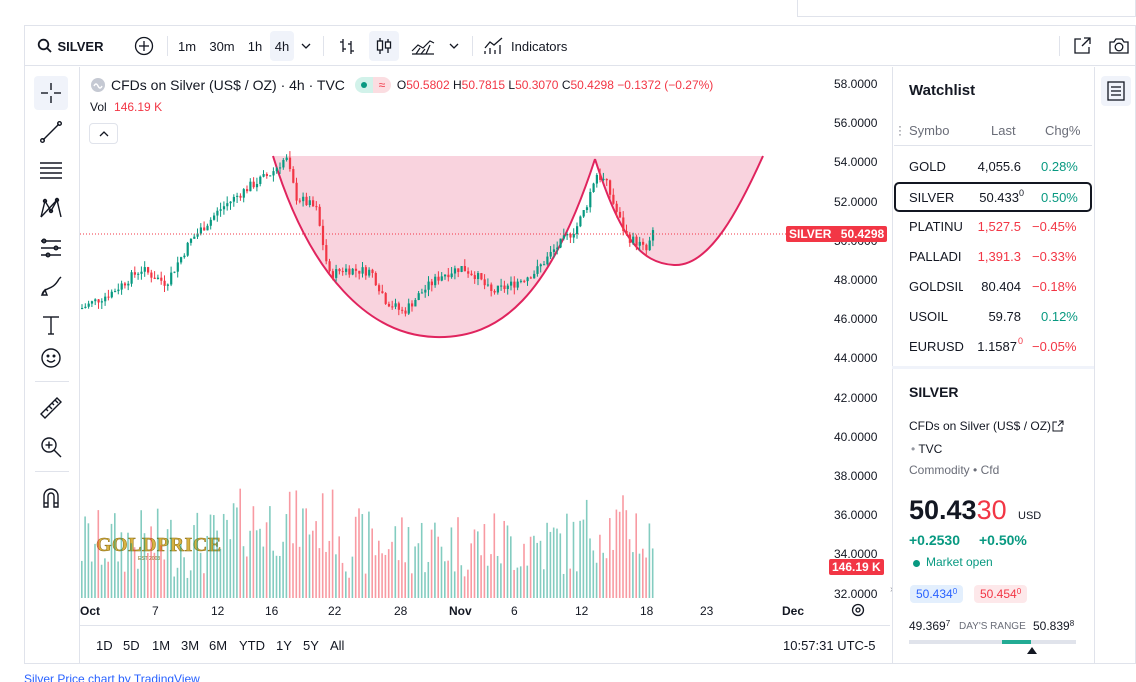  I want to click on watchlist-row-silver: SILVER 50.433 0 0.50%, so click(993, 197).